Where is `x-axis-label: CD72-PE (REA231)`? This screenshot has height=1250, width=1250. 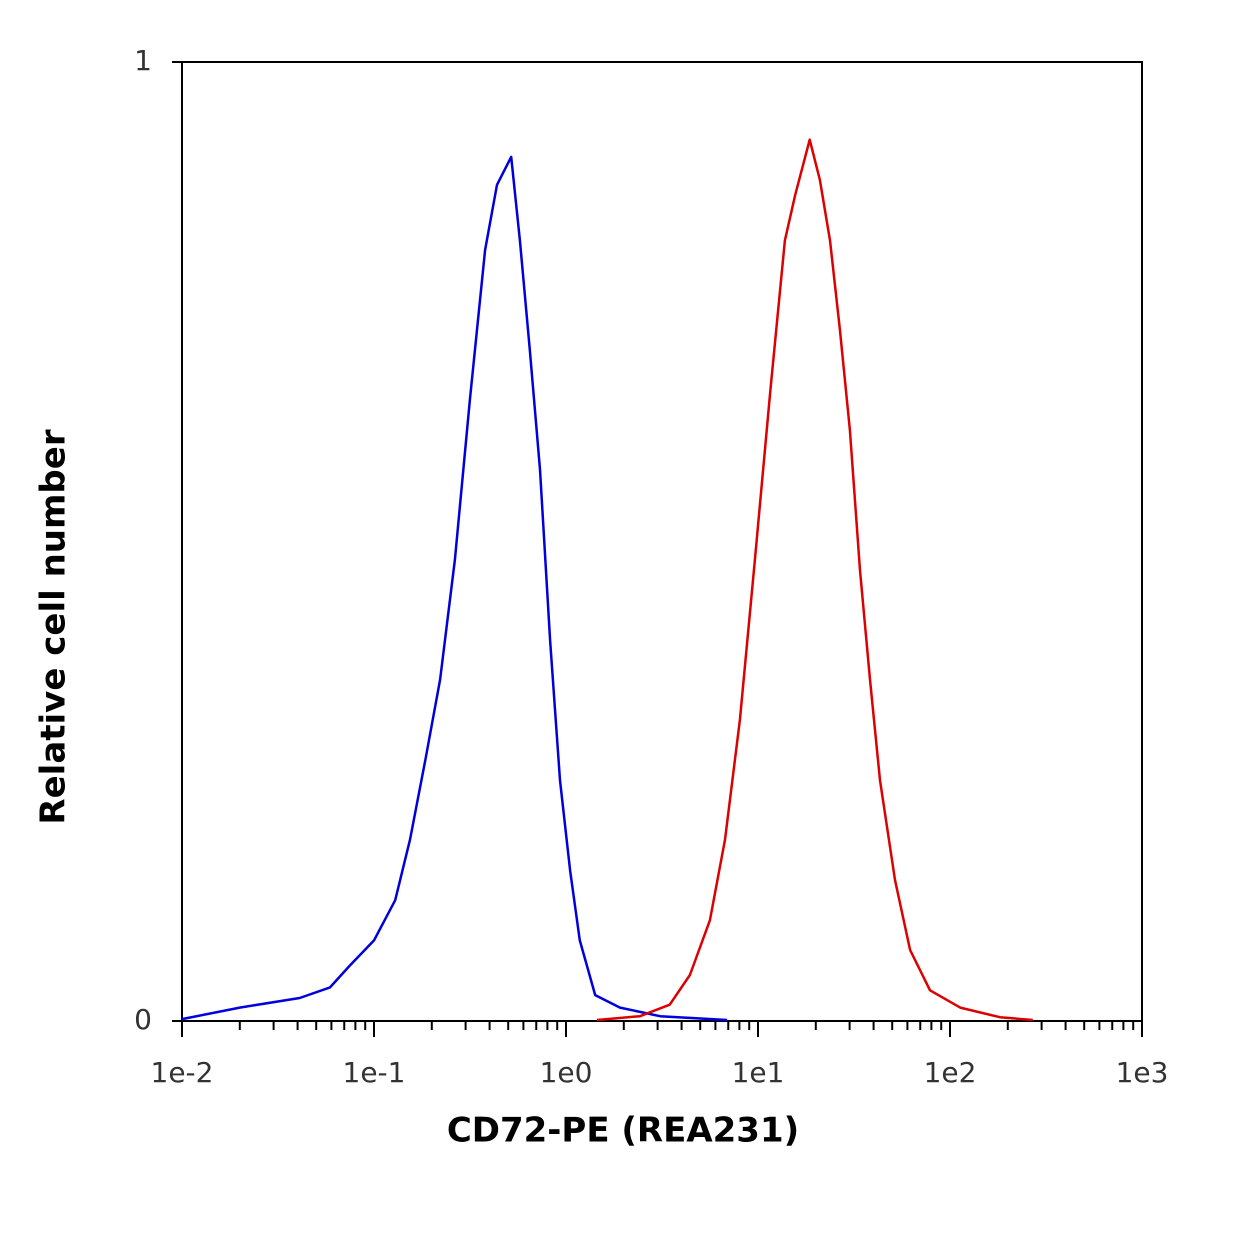 x-axis-label: CD72-PE (REA231) is located at coordinates (623, 1131).